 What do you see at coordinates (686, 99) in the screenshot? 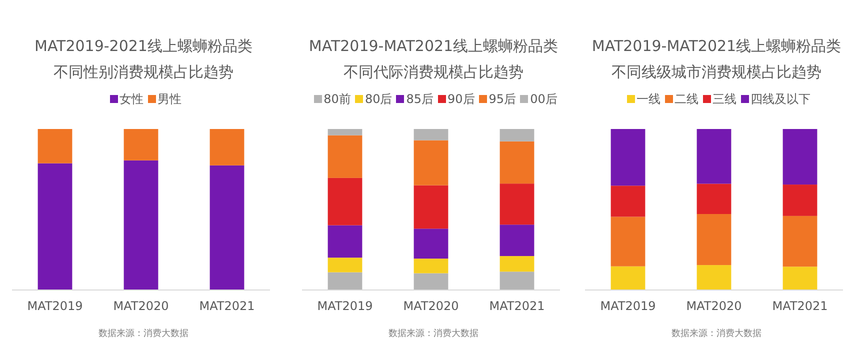
I see `legend-label: 二线` at bounding box center [686, 99].